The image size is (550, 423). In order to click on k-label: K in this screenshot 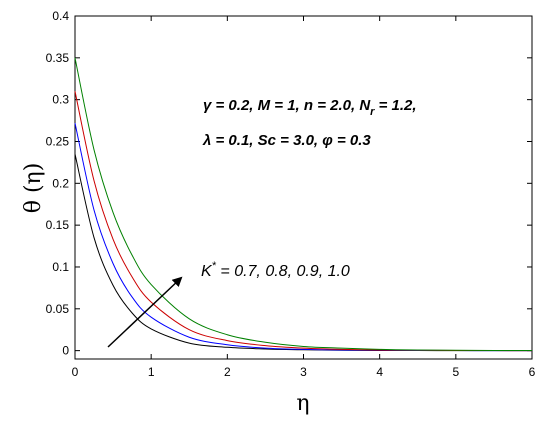, I will do `click(207, 271)`.